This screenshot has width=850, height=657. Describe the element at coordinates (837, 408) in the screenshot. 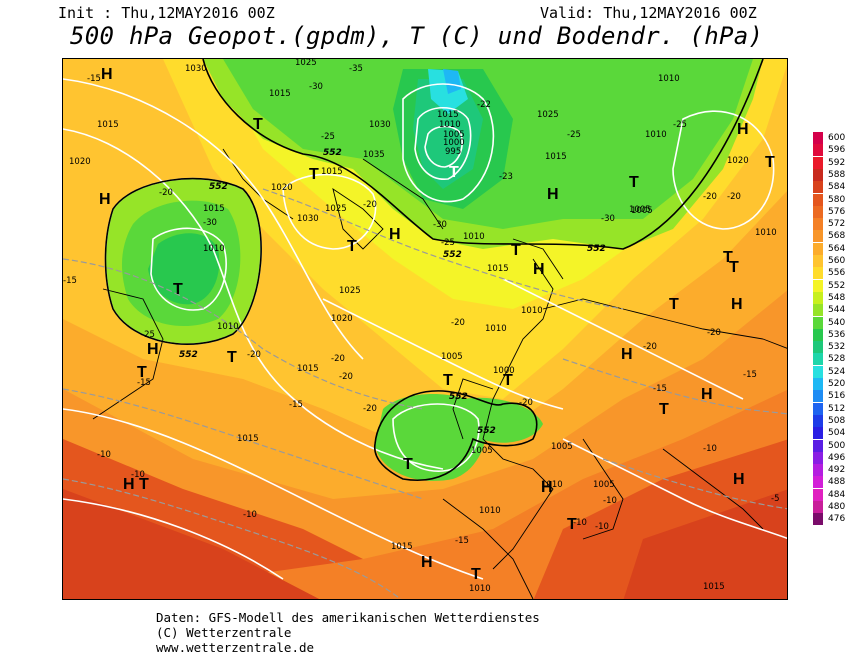

I see `legend-label: 512` at that location.